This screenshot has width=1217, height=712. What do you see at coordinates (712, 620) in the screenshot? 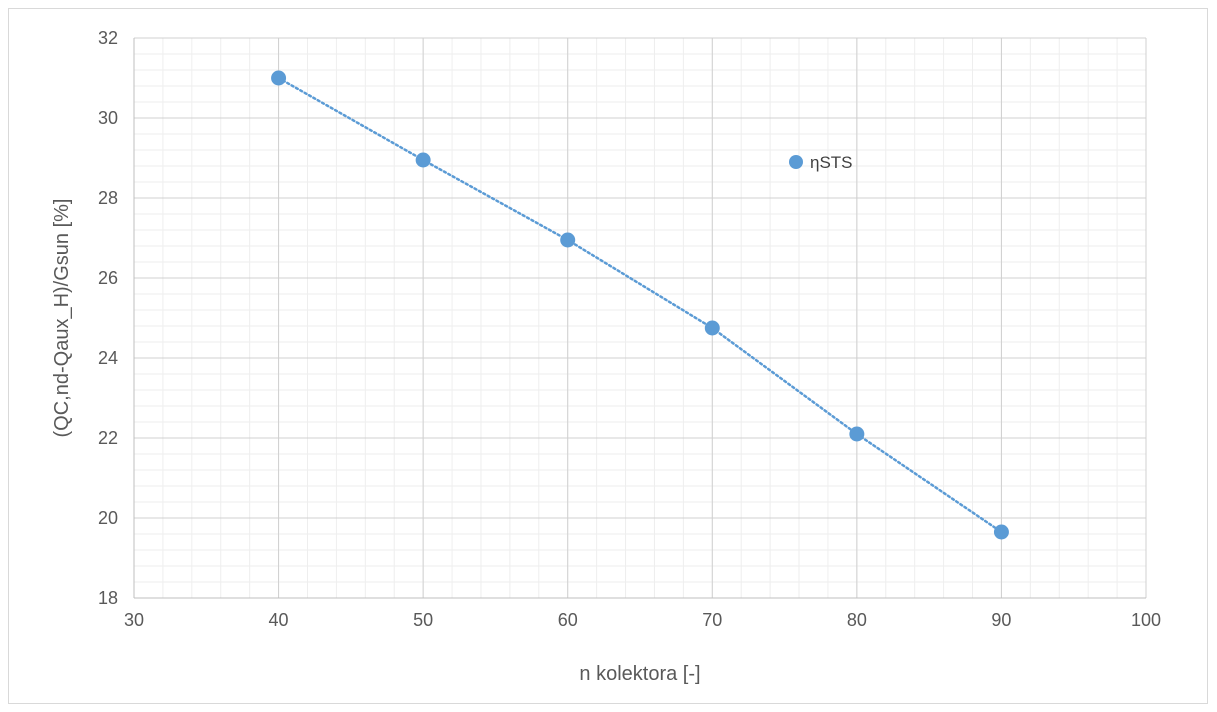
I see `x-tick-label: 70` at bounding box center [712, 620].